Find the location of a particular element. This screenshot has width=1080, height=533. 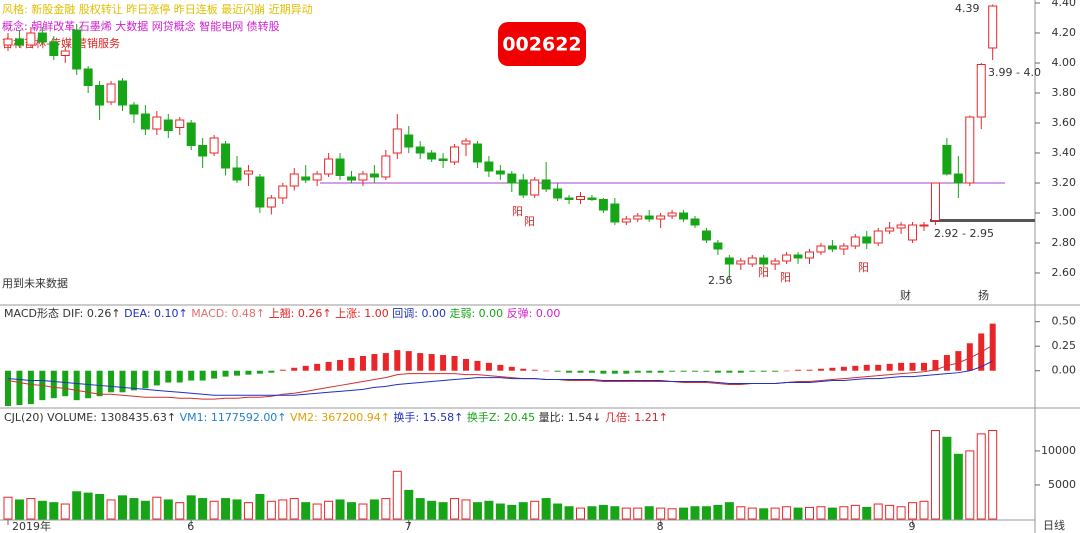

header-item: 换手: 15.58↑ is located at coordinates (429, 417).